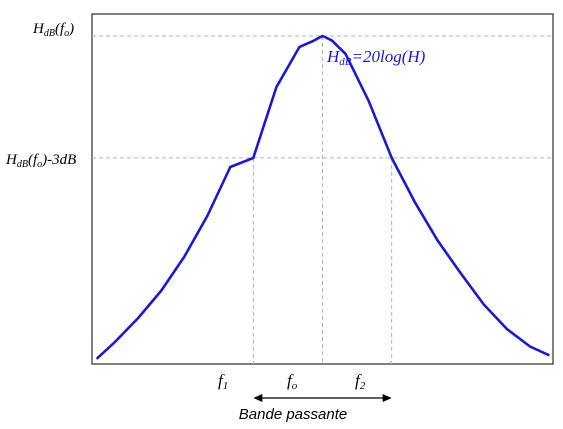 Image resolution: width=563 pixels, height=429 pixels. What do you see at coordinates (258, 398) in the screenshot?
I see `bandwidth-arrow-head-left` at bounding box center [258, 398].